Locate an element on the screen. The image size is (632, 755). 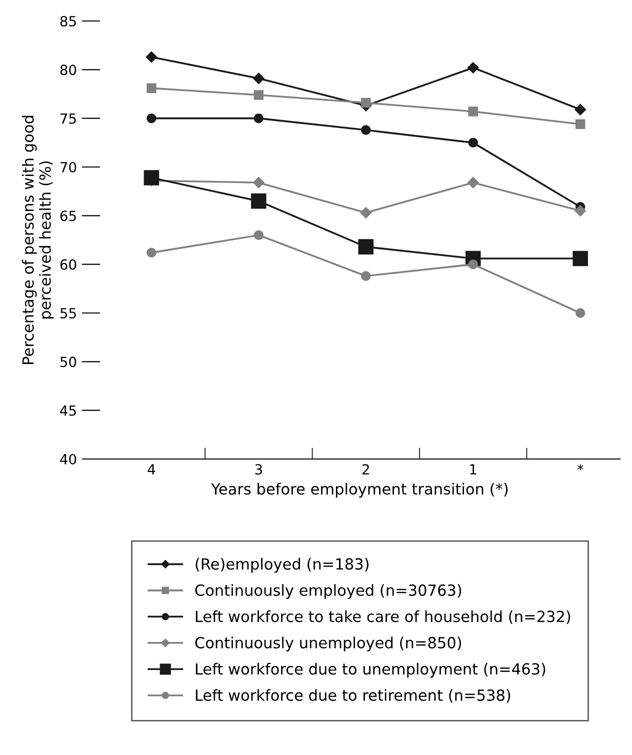
legend-label: Continuously unemployed (n=850) is located at coordinates (328, 644).